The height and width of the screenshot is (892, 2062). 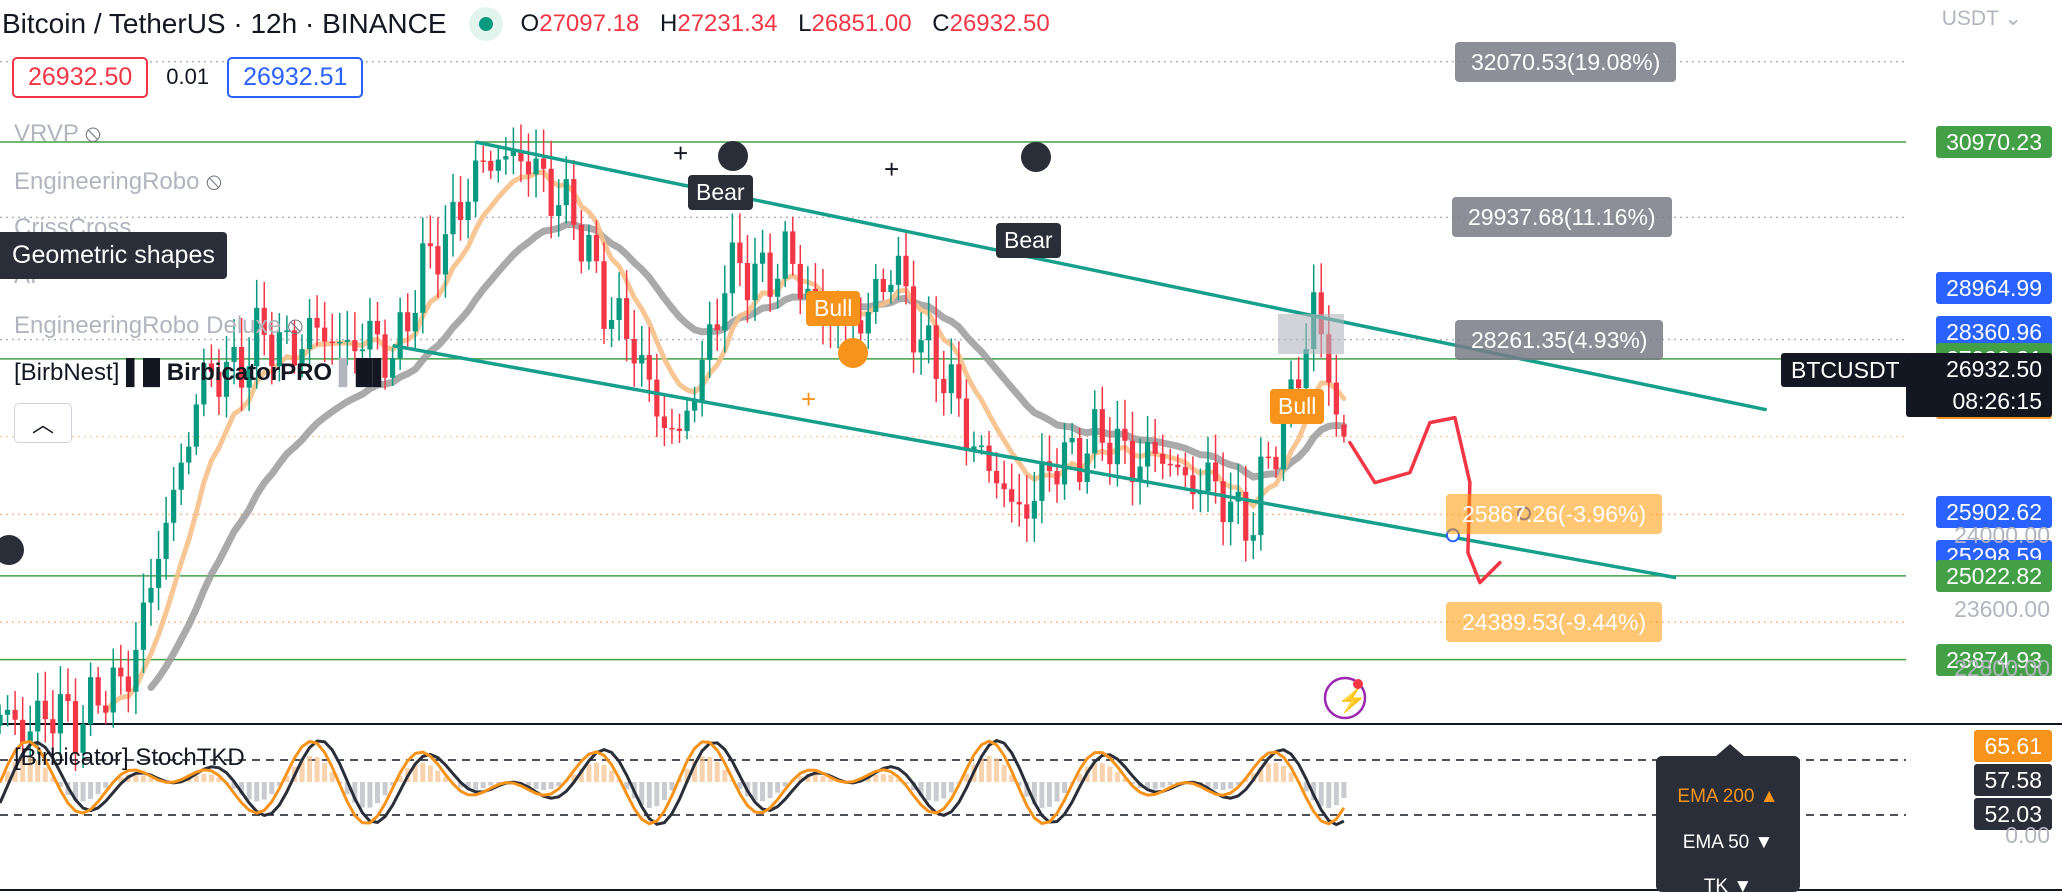 I want to click on cross-marker: +, so click(x=891, y=169).